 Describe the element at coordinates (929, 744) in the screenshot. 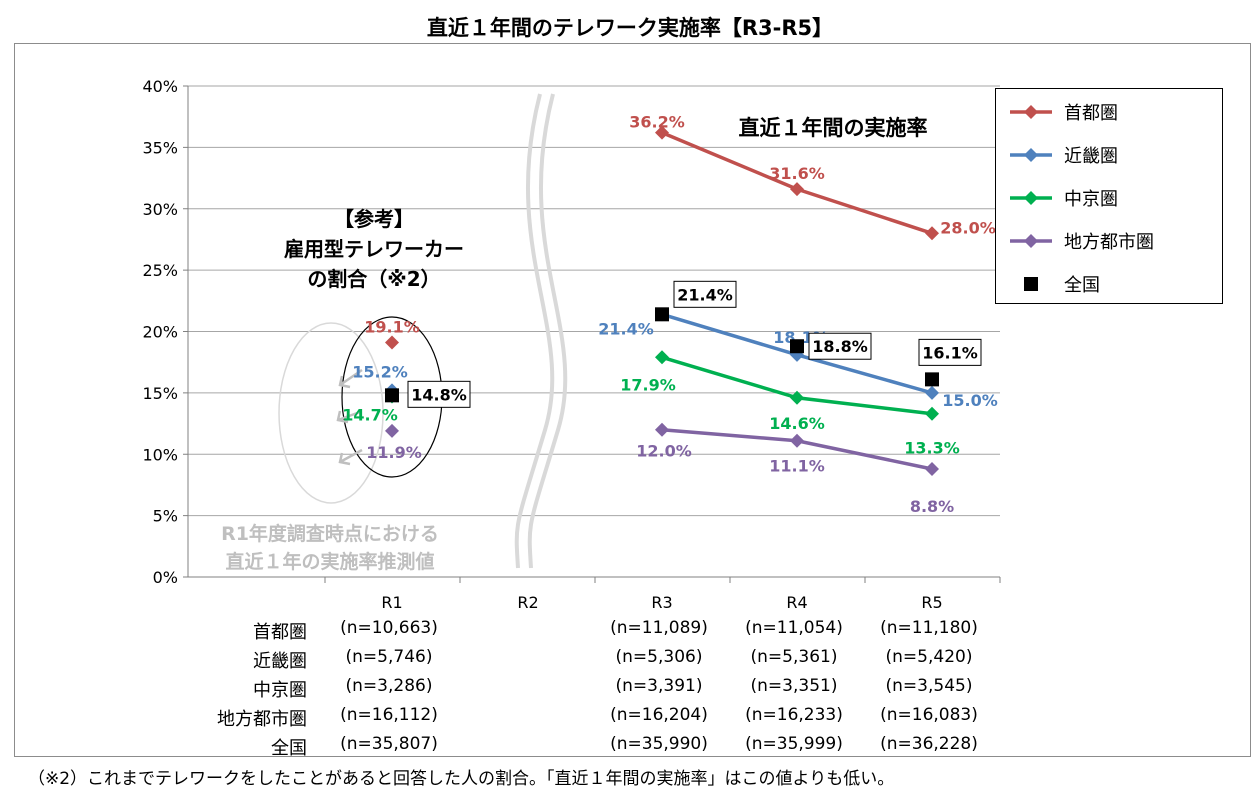

I see `sample-size-cell: (n=36,228)` at that location.